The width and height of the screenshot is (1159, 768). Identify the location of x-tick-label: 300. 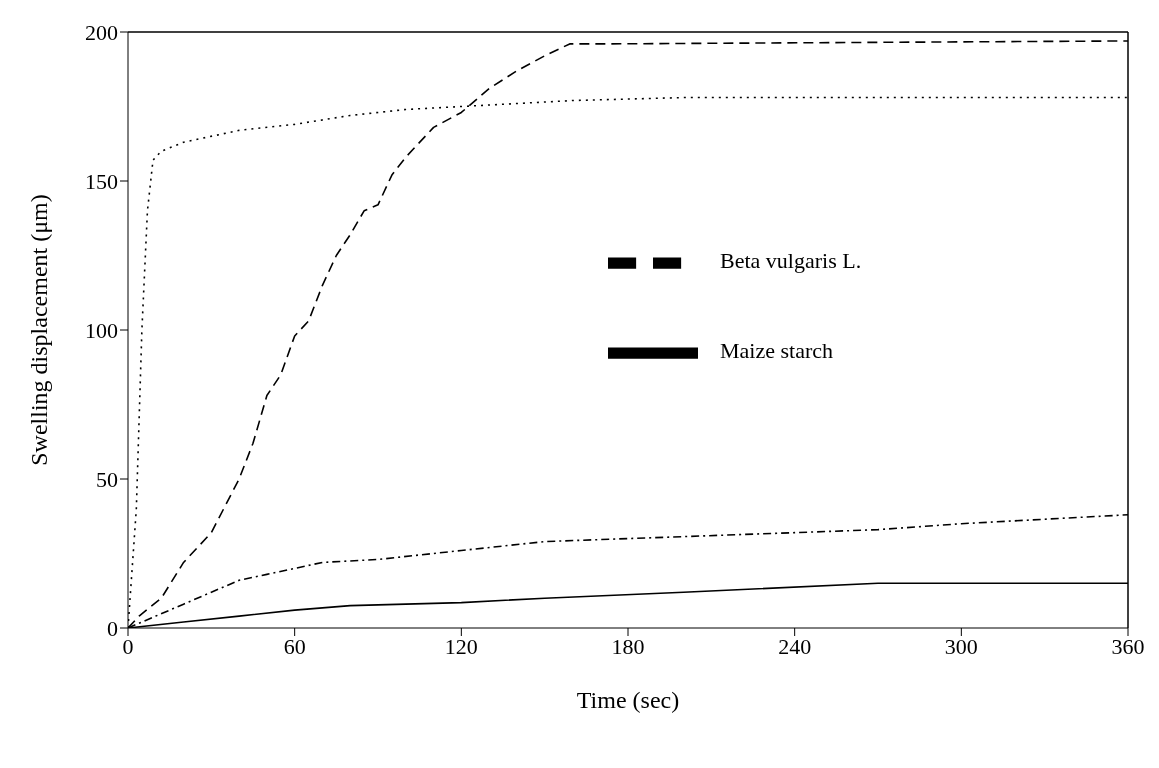
(961, 646).